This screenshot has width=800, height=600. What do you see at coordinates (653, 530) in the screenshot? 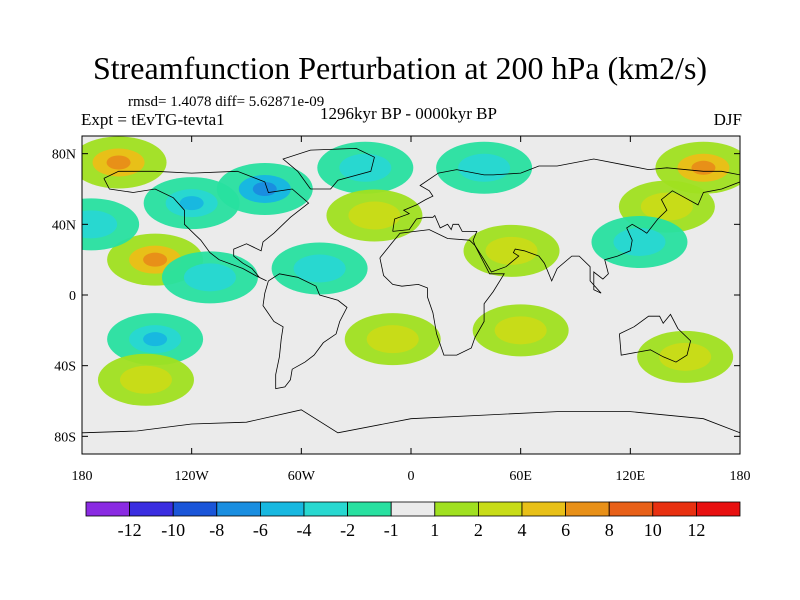
I see `colorbar-label: 10` at bounding box center [653, 530].